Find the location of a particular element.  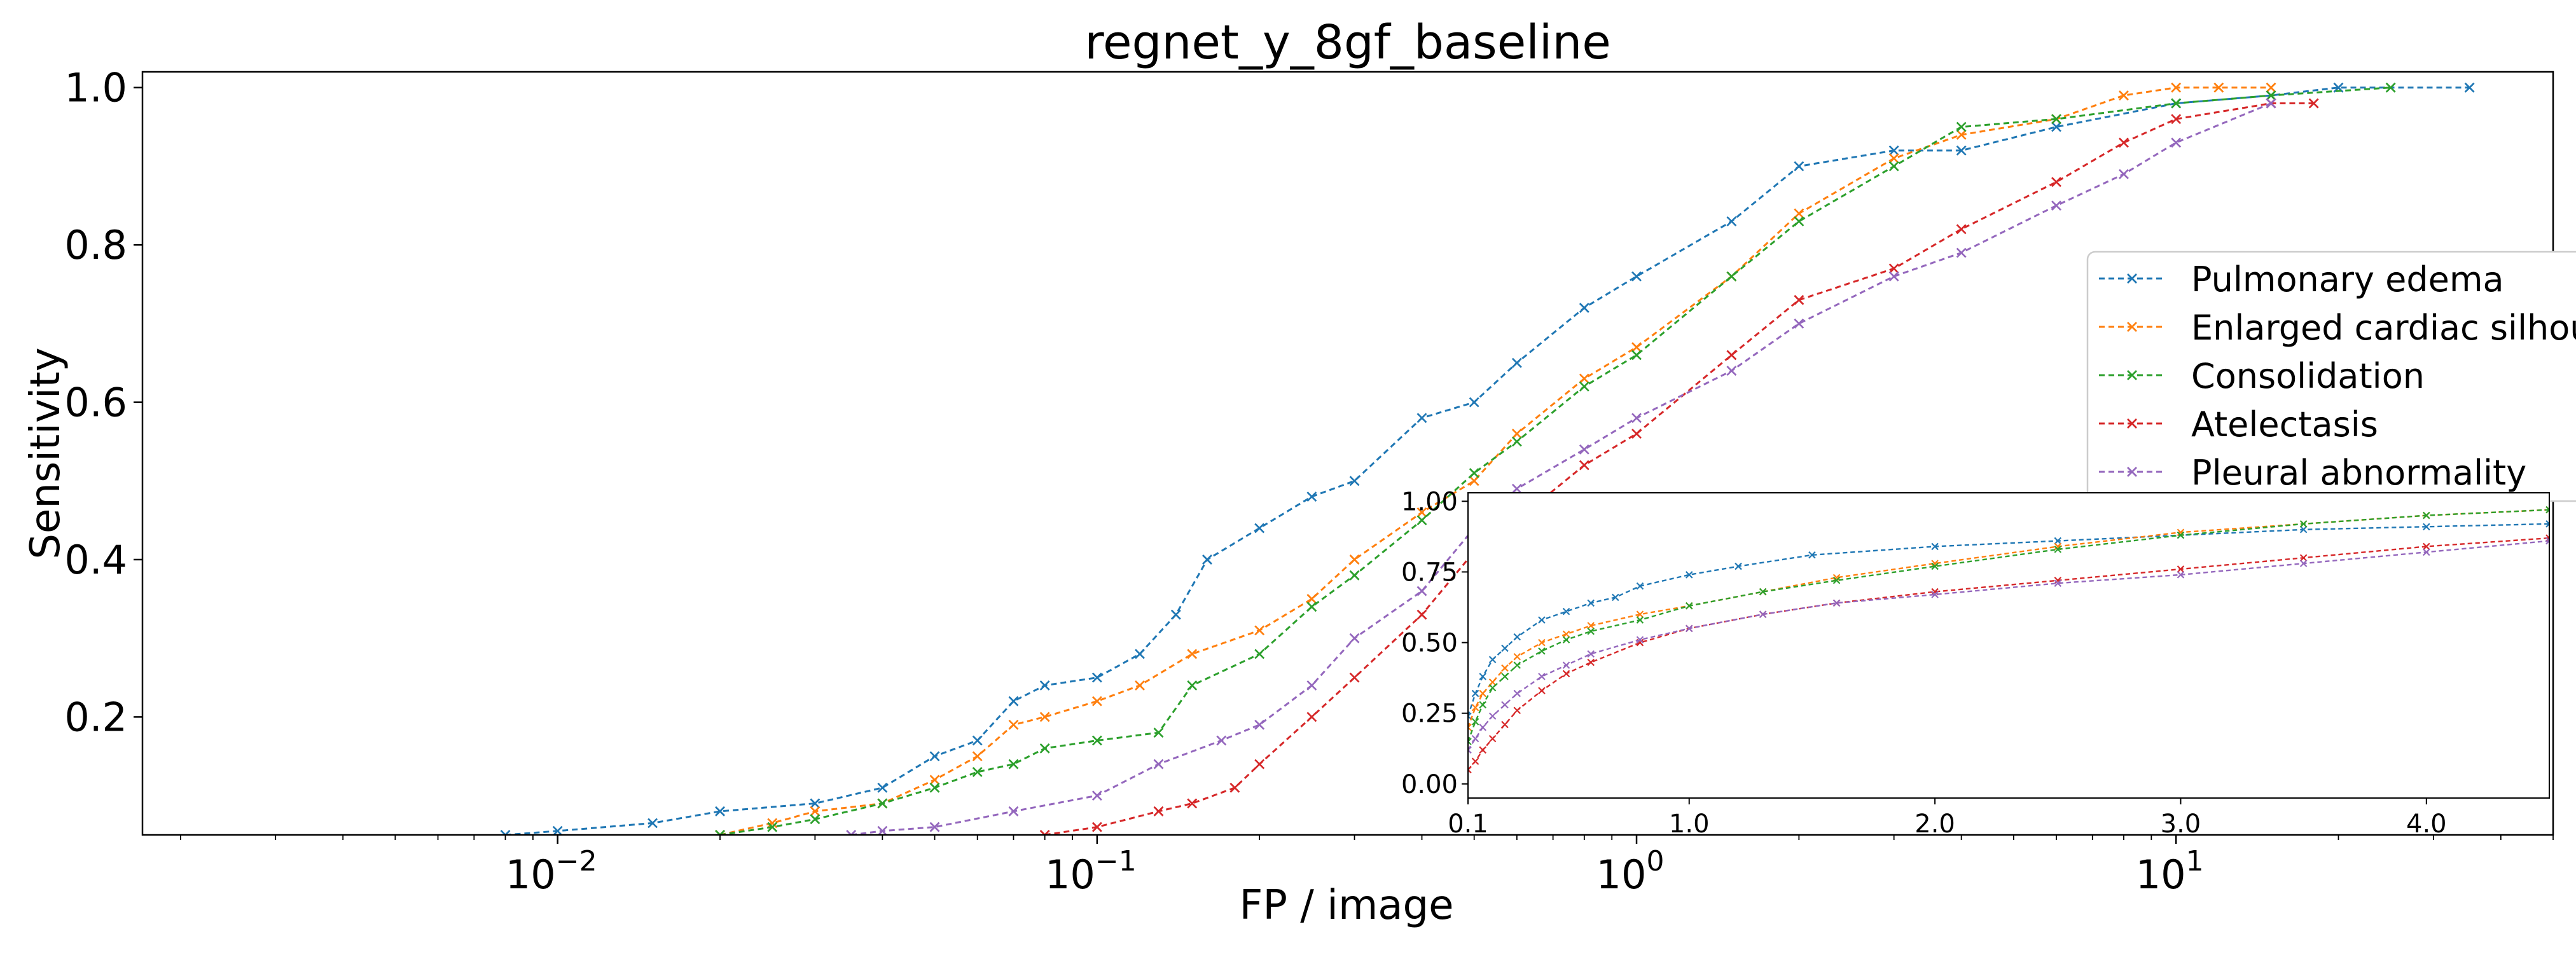

inset-y-tick-label: 0.75 is located at coordinates (1429, 572).